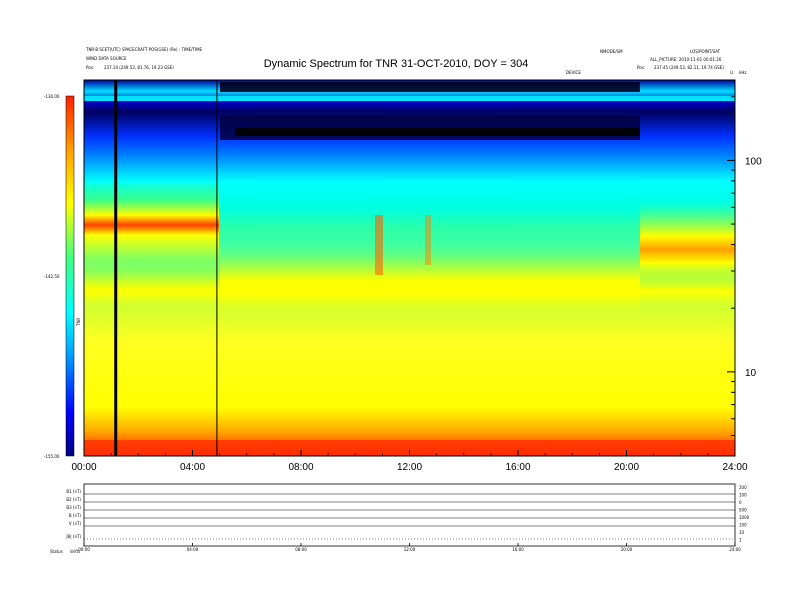  I want to click on lower-row-label: B (nT), so click(75, 515).